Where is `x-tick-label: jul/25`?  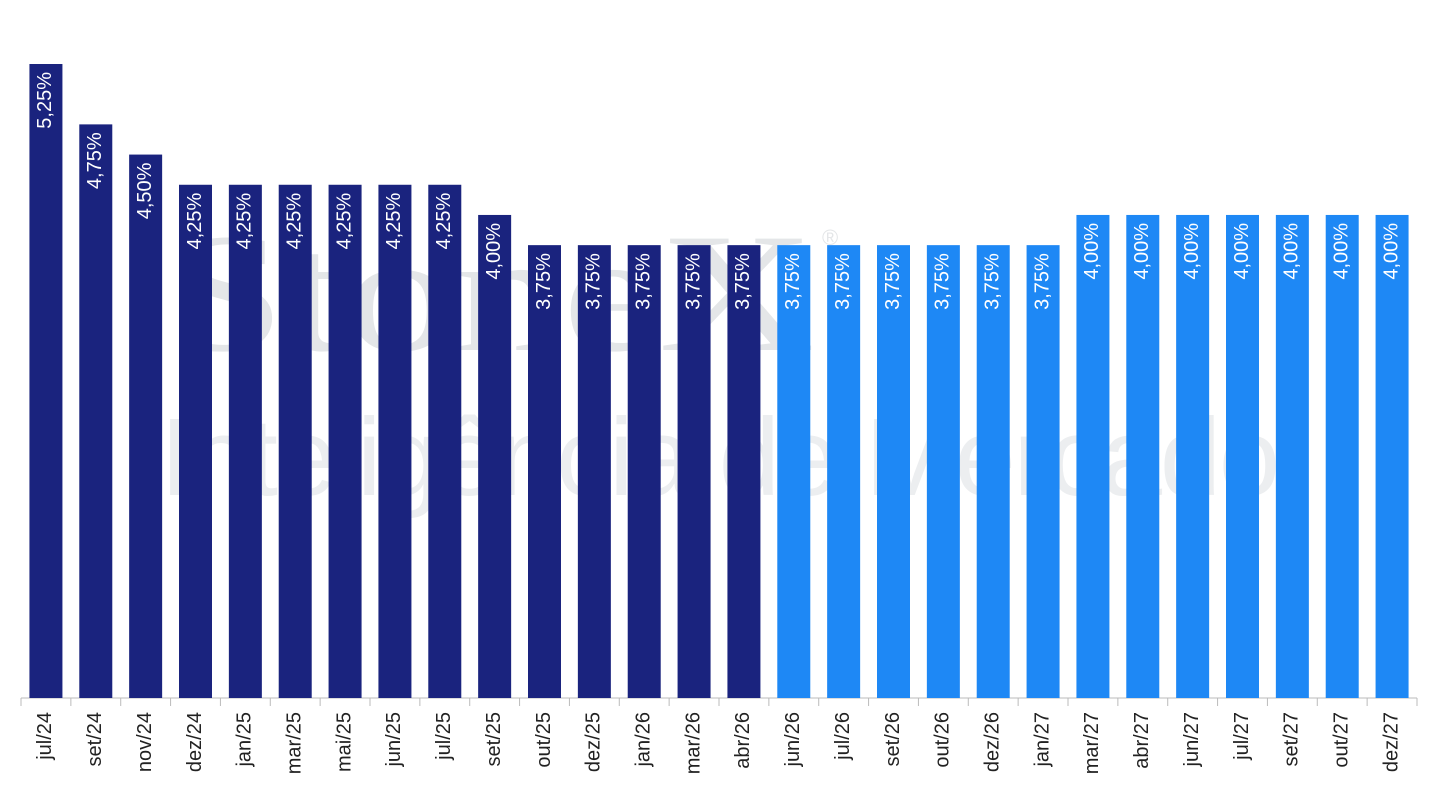 x-tick-label: jul/25 is located at coordinates (444, 736).